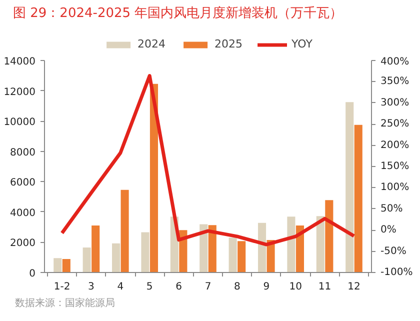 Image resolution: width=420 pixels, height=321 pixels. What do you see at coordinates (395, 102) in the screenshot?
I see `y2-tick-label: 300%` at bounding box center [395, 102].